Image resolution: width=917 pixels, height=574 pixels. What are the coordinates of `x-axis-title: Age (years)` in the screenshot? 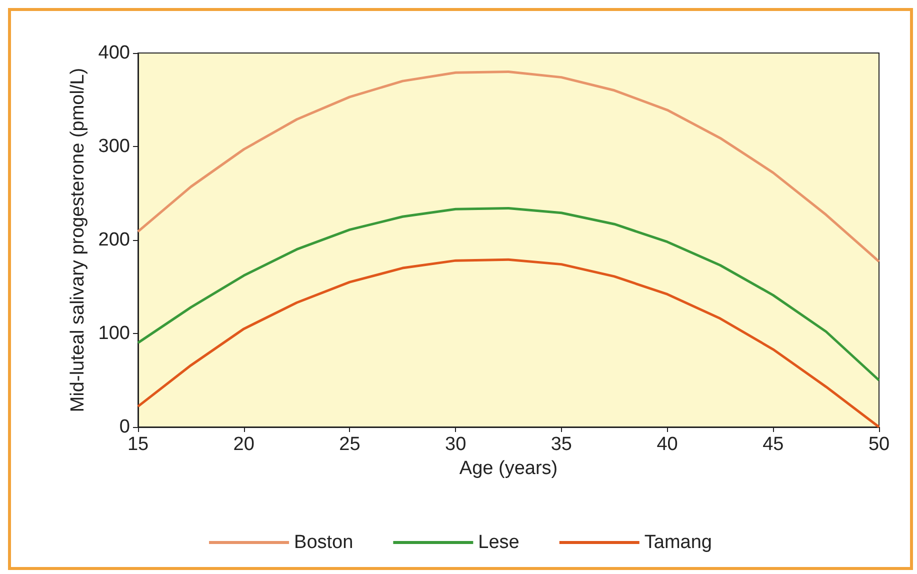 It's located at (508, 468).